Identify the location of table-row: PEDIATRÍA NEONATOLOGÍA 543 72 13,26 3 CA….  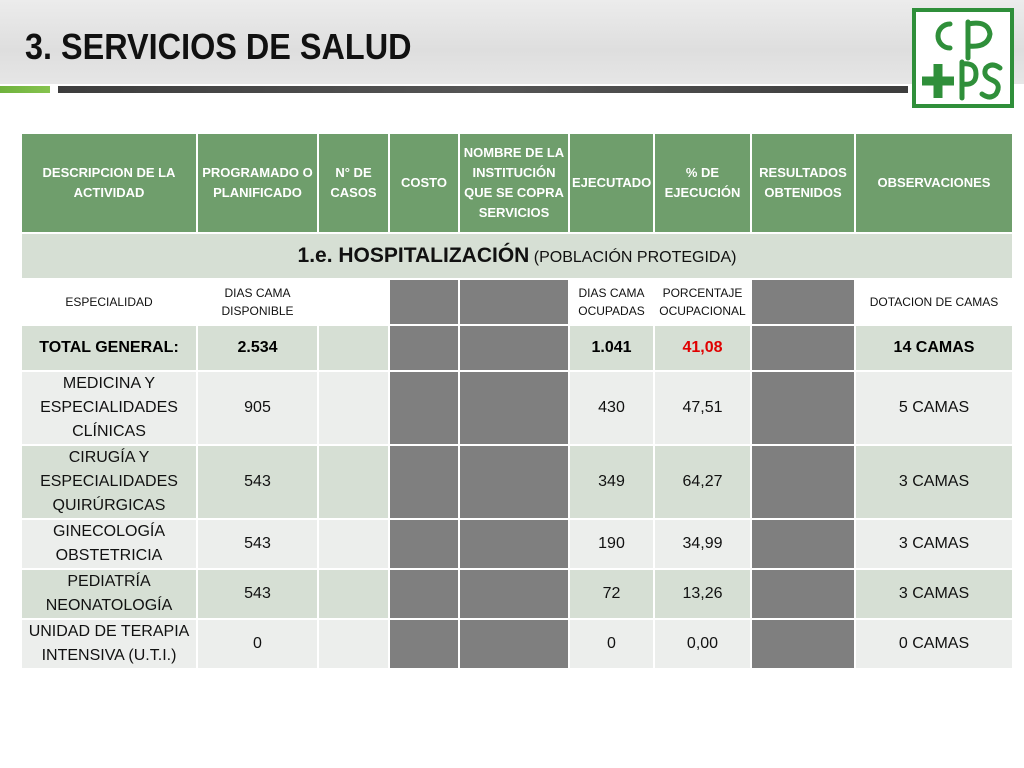
(517, 594).